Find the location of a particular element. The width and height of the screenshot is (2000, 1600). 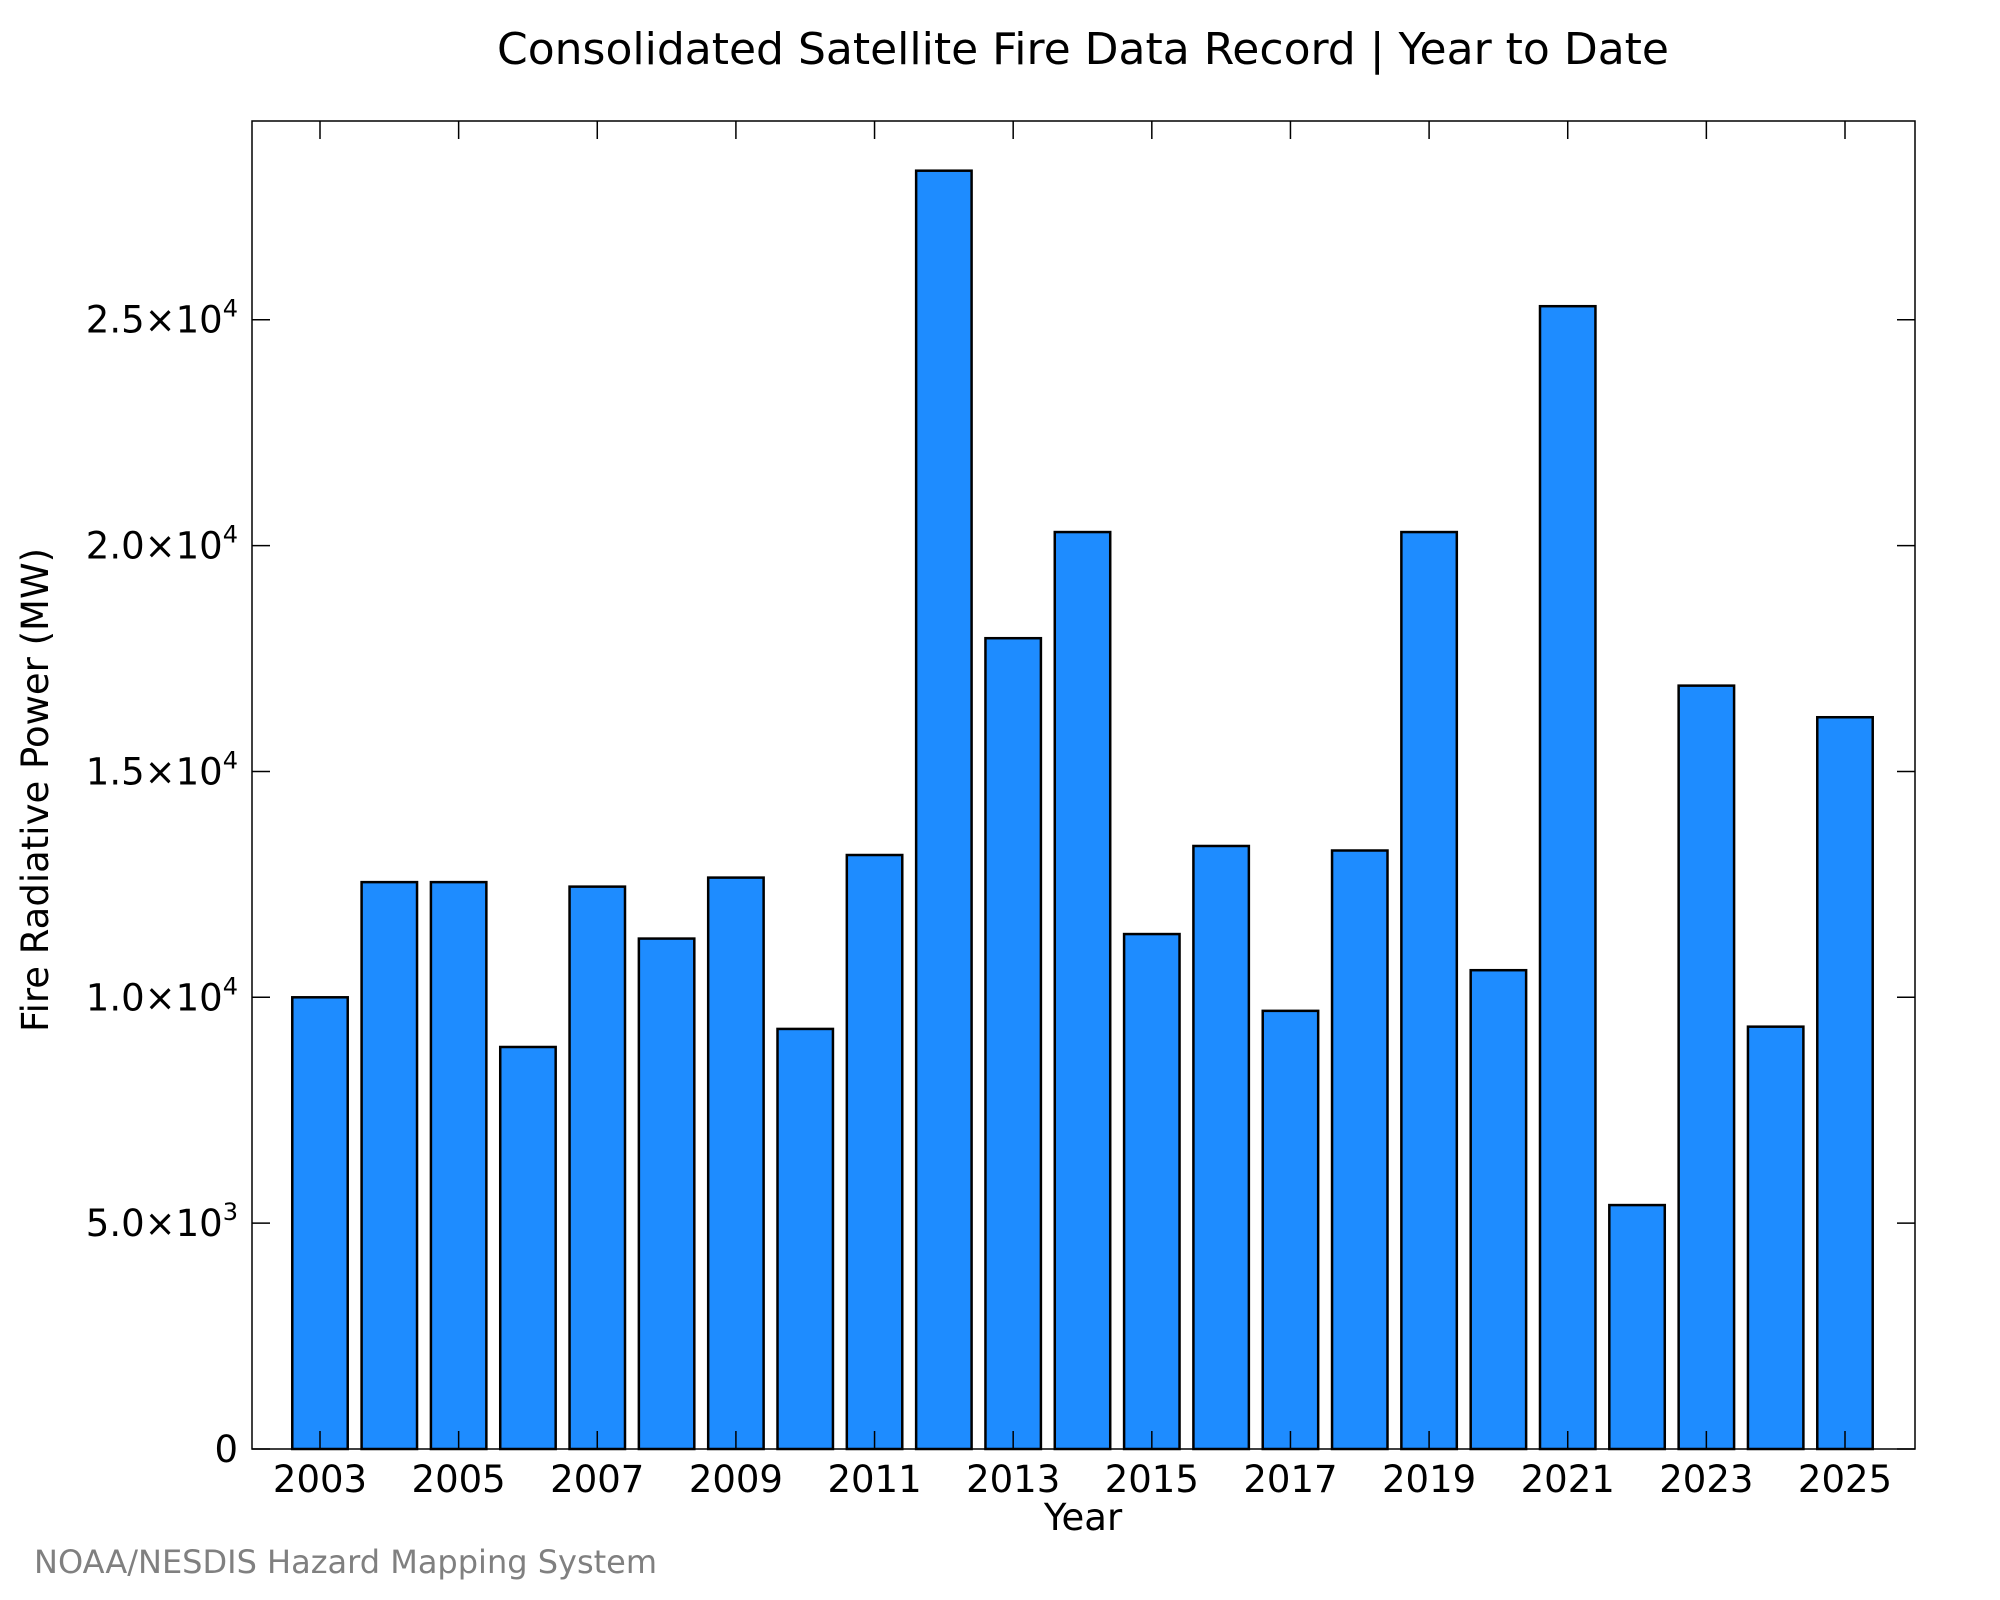

x-axis-label: Year is located at coordinates (1083, 1517).